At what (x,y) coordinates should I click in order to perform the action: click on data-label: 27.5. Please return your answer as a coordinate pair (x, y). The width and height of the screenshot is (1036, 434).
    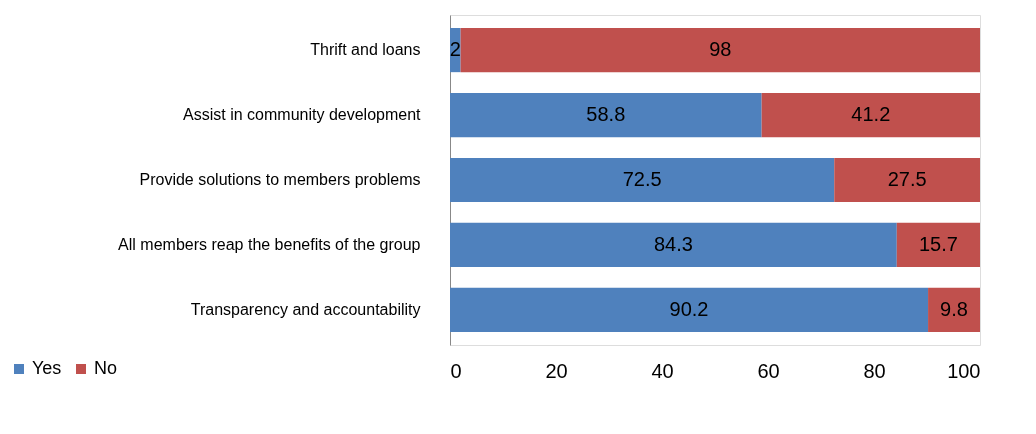
    Looking at the image, I should click on (907, 179).